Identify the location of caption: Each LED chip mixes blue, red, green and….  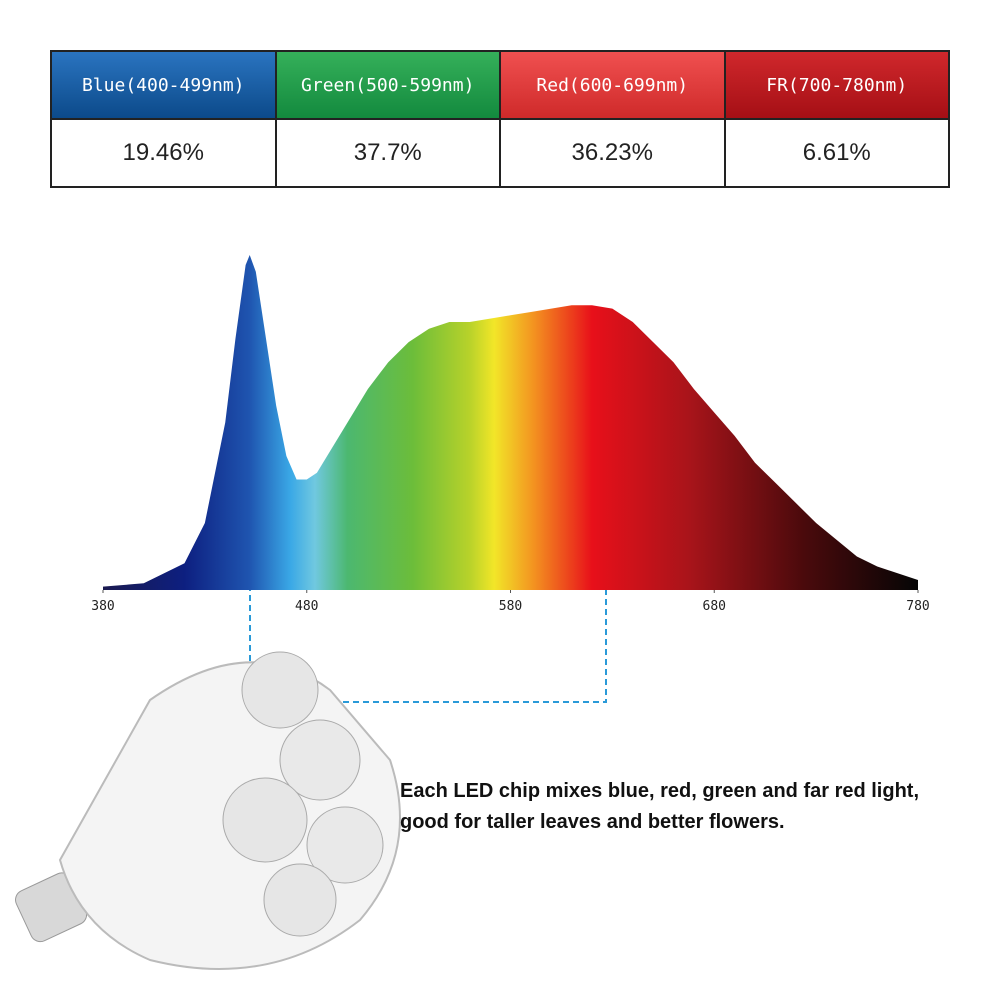
(660, 806).